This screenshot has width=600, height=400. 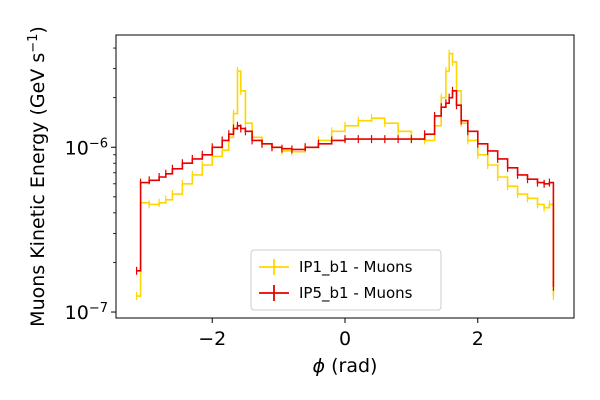 What do you see at coordinates (38, 190) in the screenshot?
I see `y-axis-label-main: Muons Kinetic Energy (GeV s` at bounding box center [38, 190].